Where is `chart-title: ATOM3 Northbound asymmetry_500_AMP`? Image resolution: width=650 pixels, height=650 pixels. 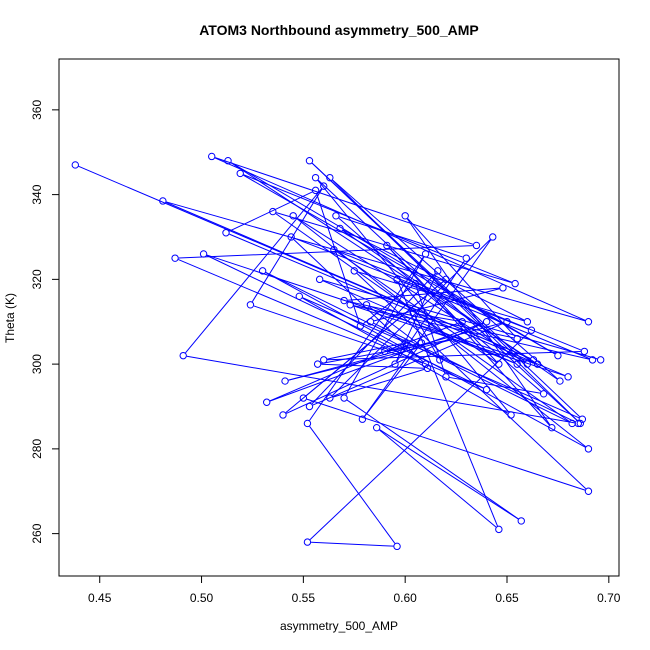 chart-title: ATOM3 Northbound asymmetry_500_AMP is located at coordinates (339, 30).